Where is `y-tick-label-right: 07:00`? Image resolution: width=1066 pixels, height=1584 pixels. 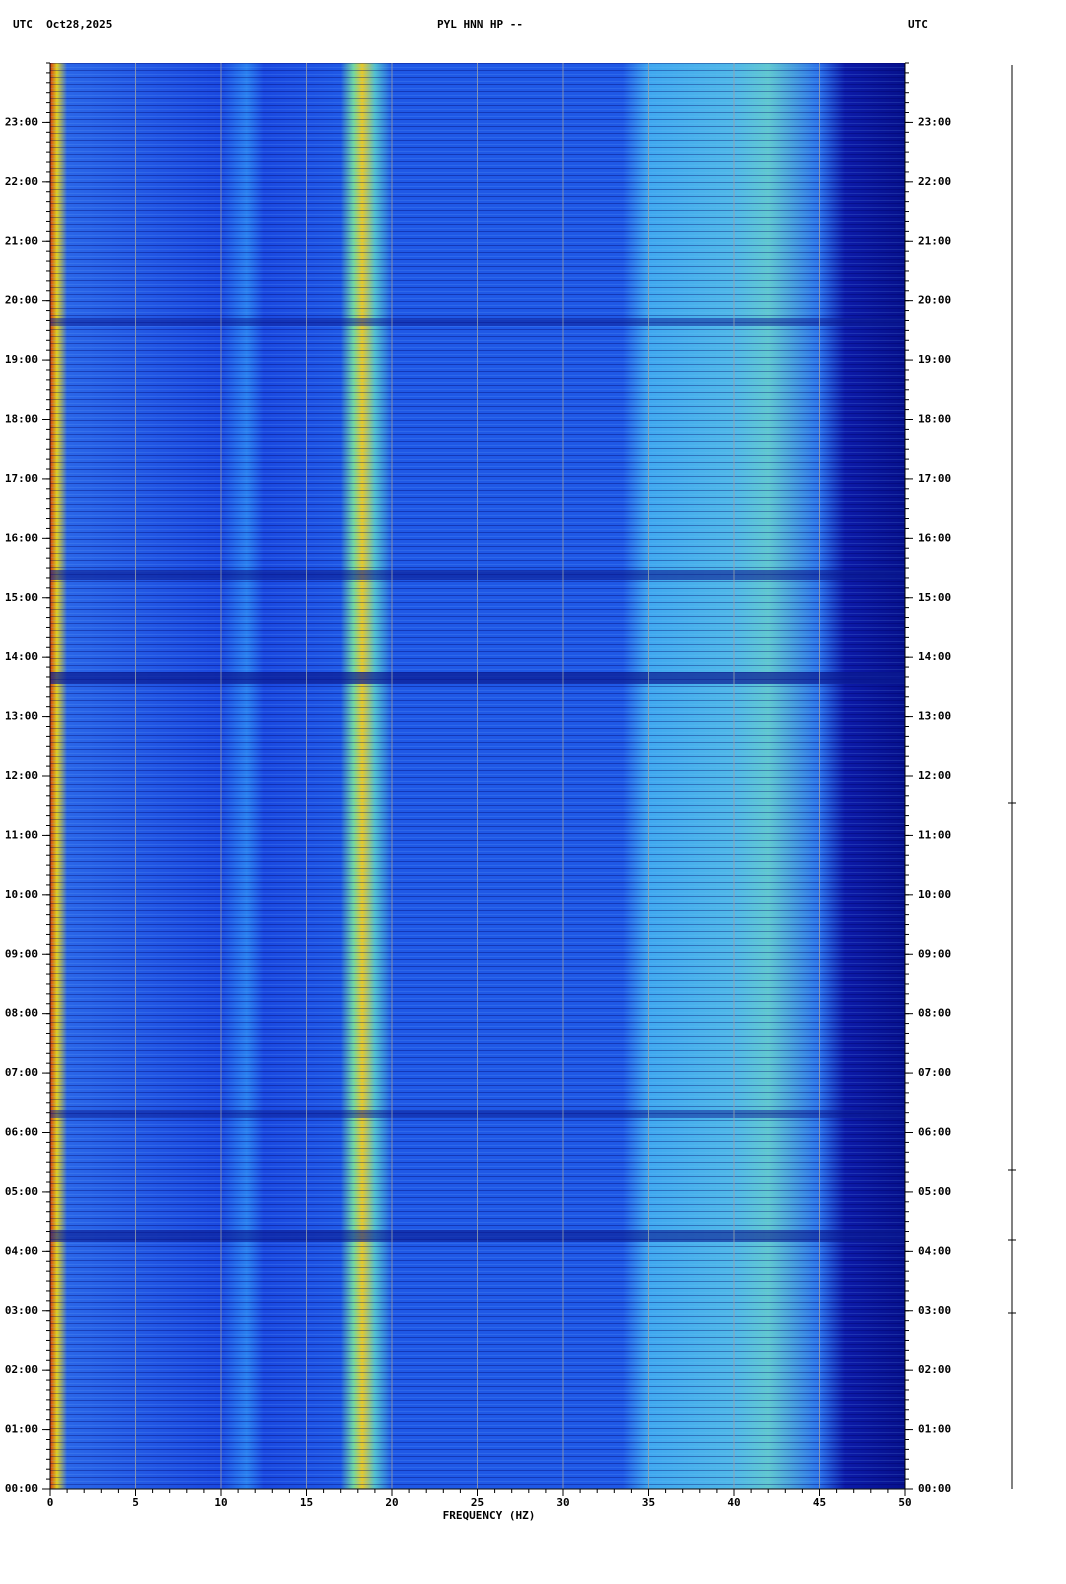 y-tick-label-right: 07:00 is located at coordinates (934, 1072).